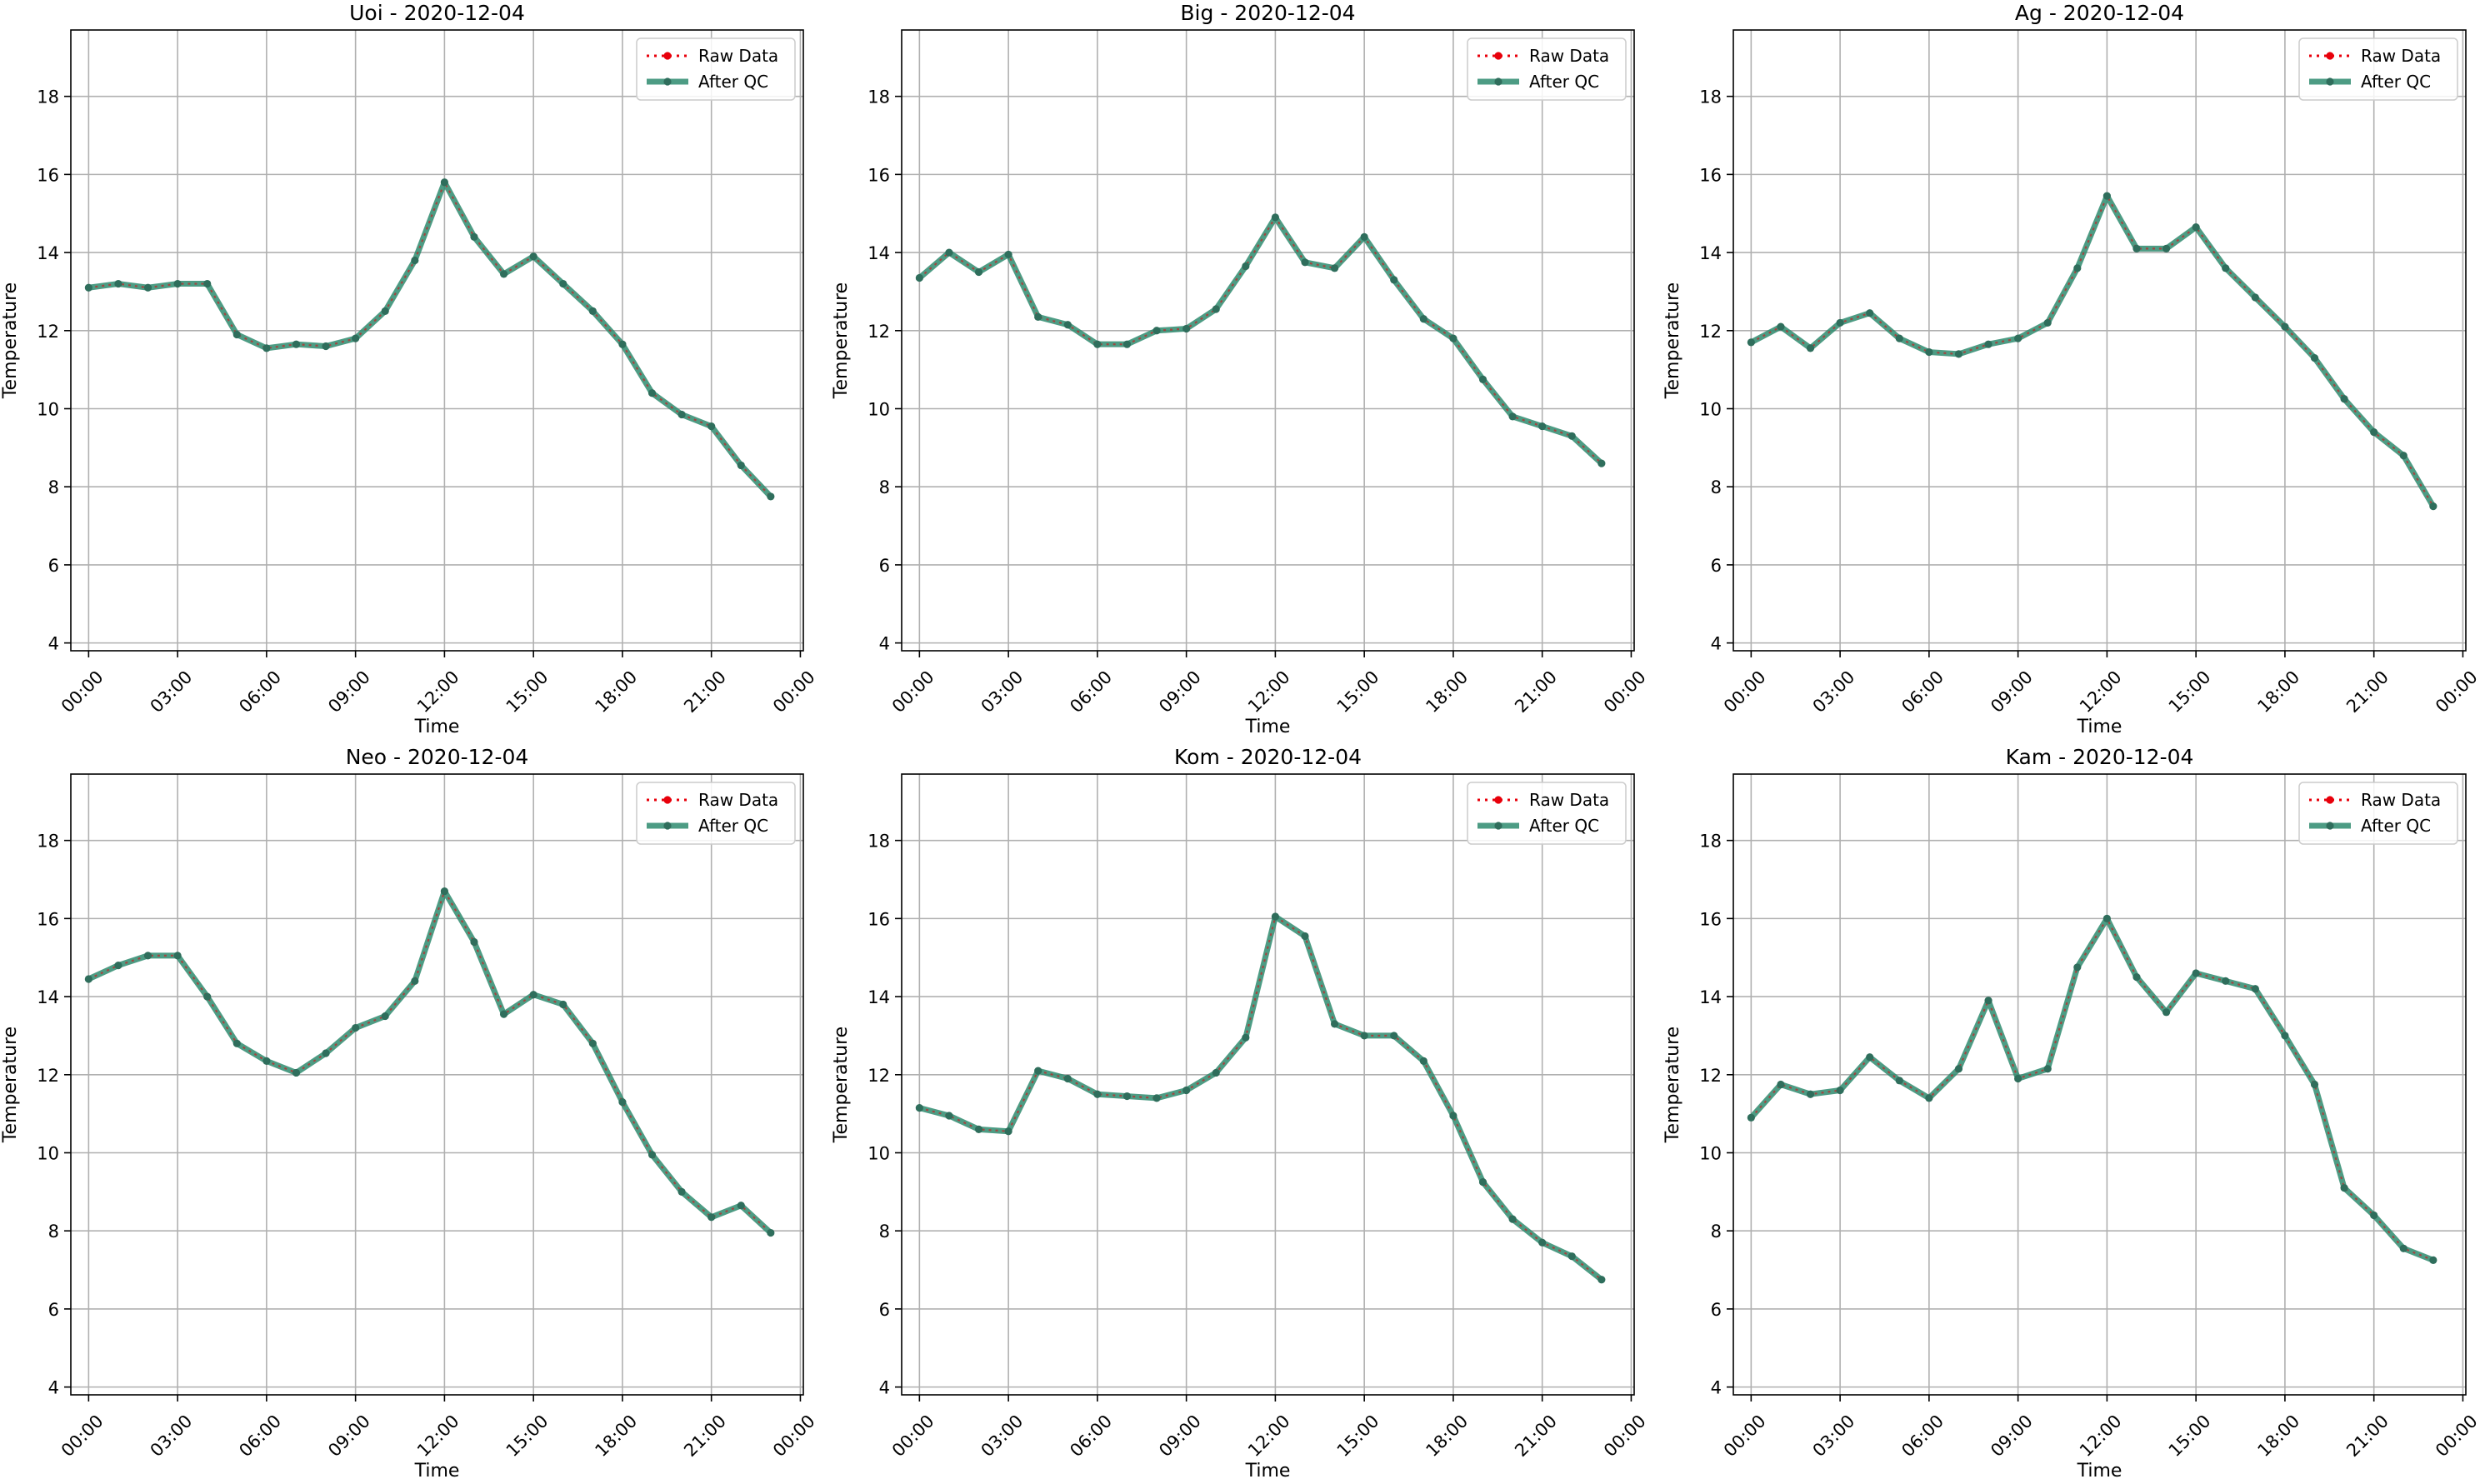  What do you see at coordinates (667, 81) in the screenshot?
I see `legend-qc-marker` at bounding box center [667, 81].